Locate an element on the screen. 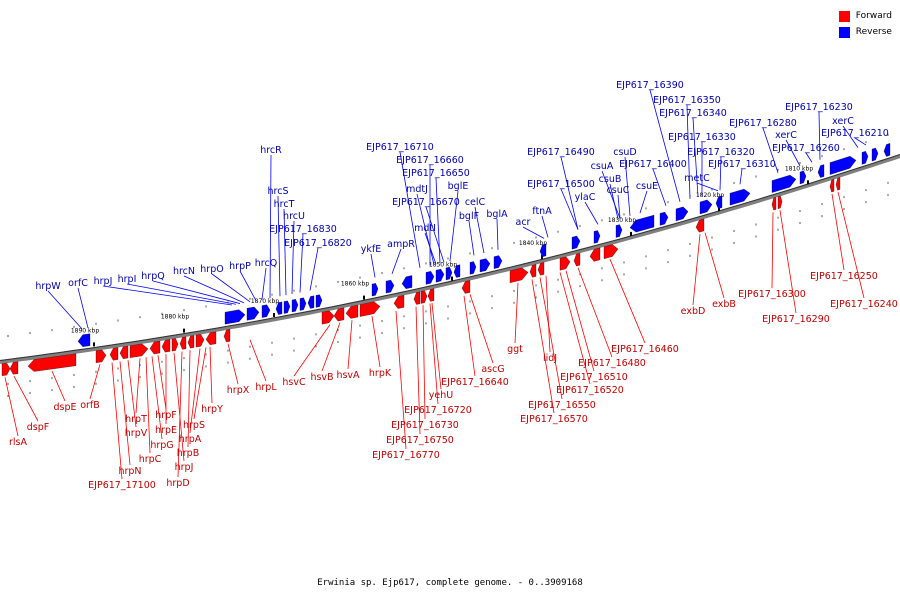  forward-gene-label: ggt is located at coordinates (515, 349).